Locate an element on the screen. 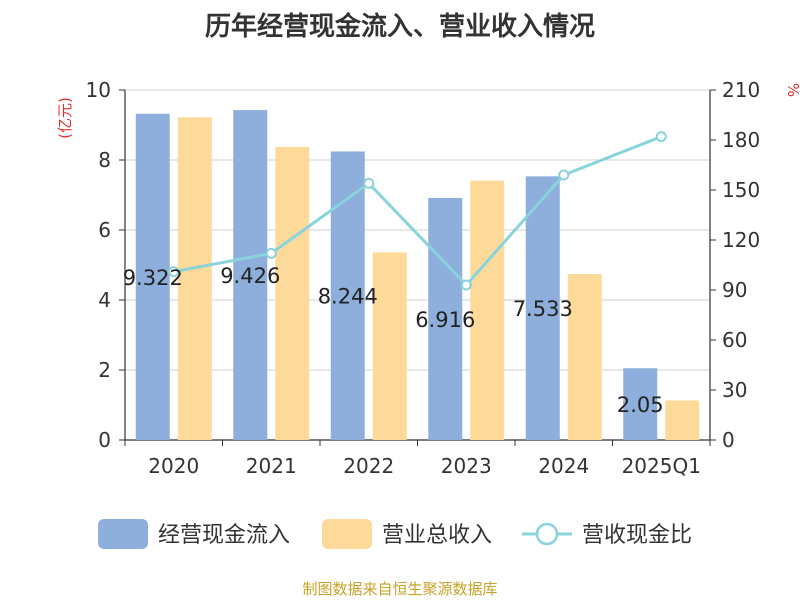 The height and width of the screenshot is (600, 800). x-axis-tick-label: 2021 is located at coordinates (271, 466).